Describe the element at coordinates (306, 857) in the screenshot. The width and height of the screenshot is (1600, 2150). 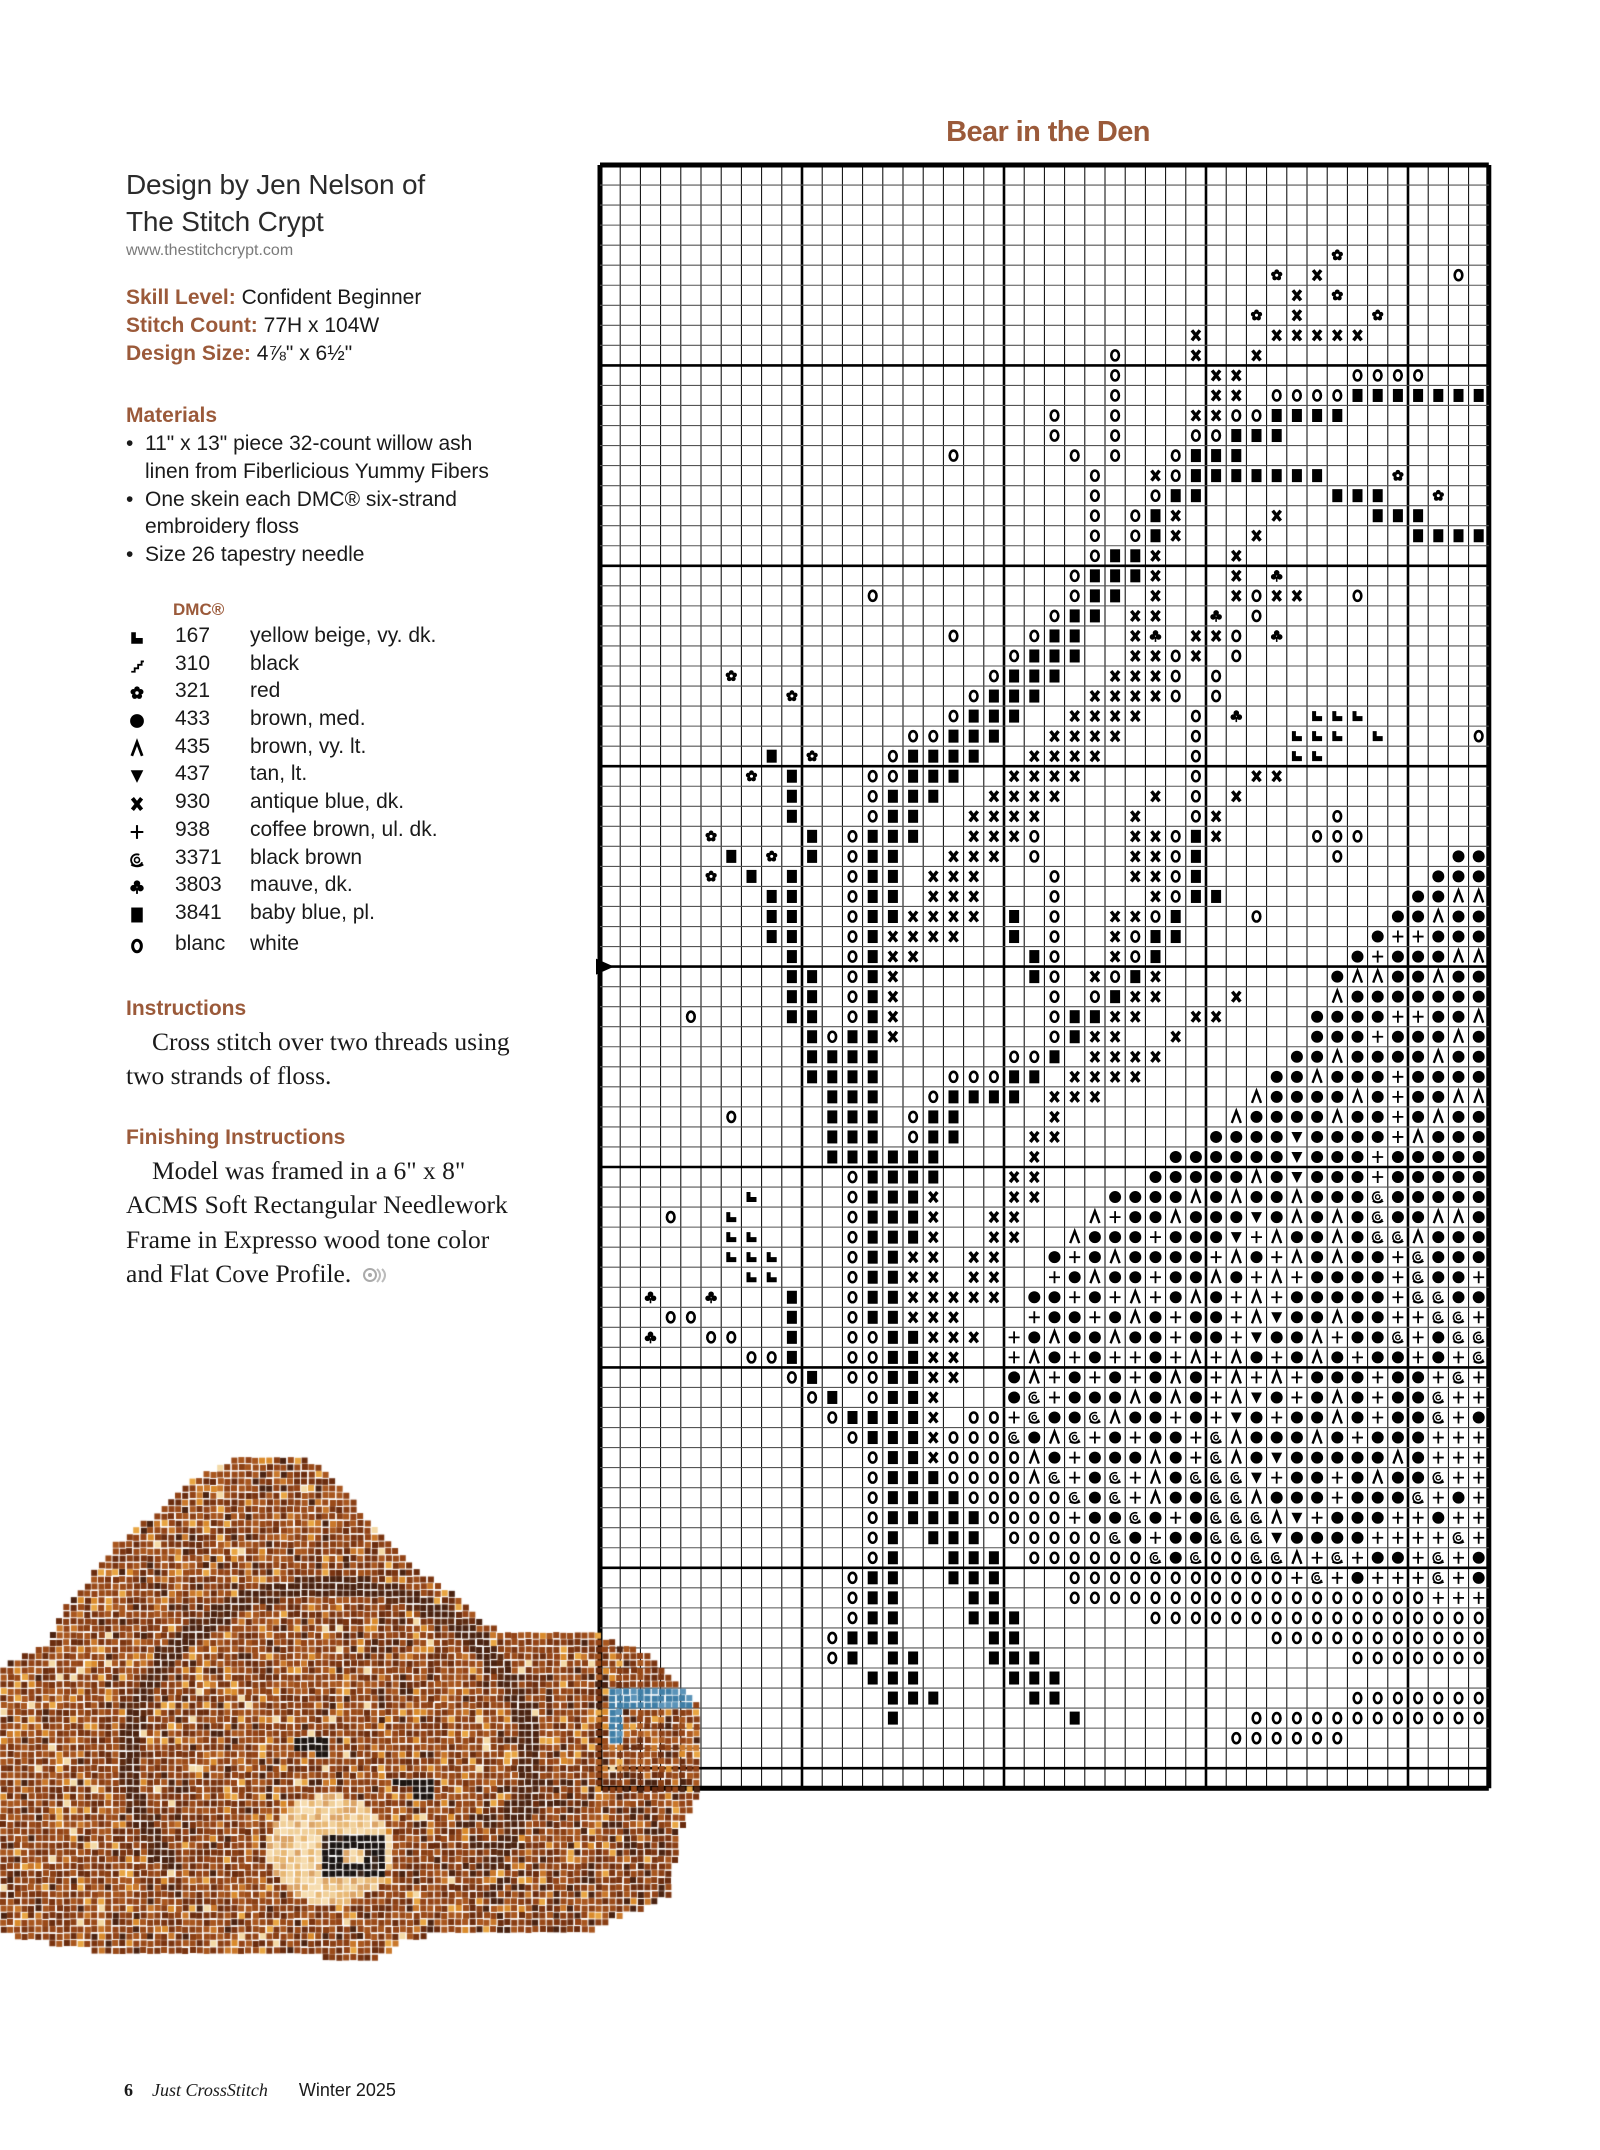
I see `color-name: black brown` at that location.